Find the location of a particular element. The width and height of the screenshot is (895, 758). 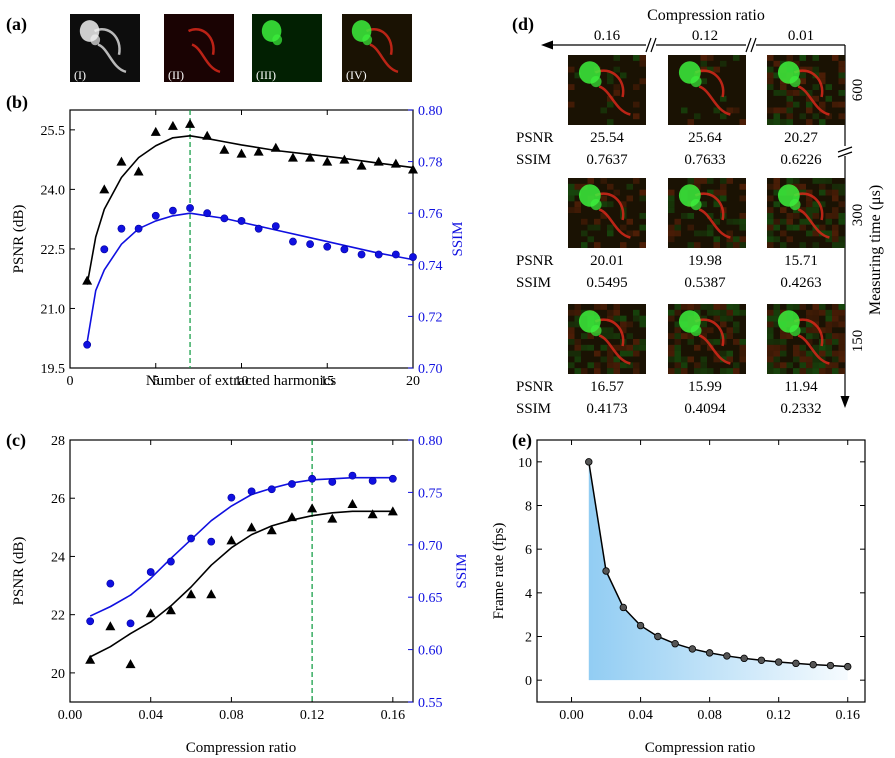

panel-c-label: (c) is located at coordinates (16, 440).